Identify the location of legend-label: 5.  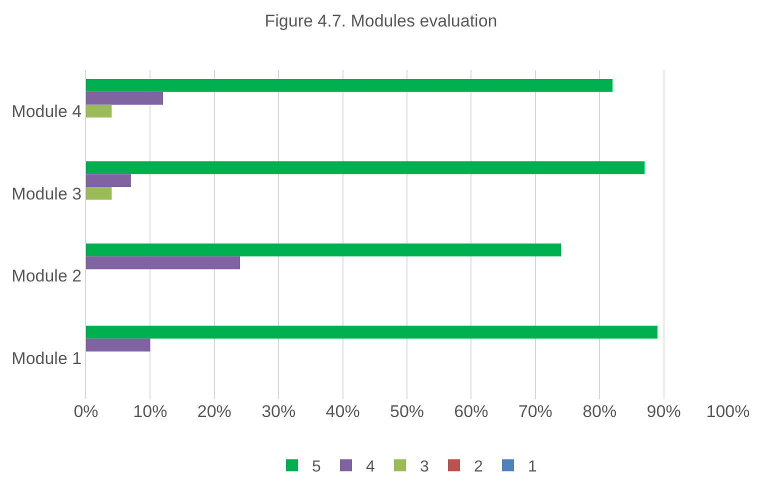
(316, 467).